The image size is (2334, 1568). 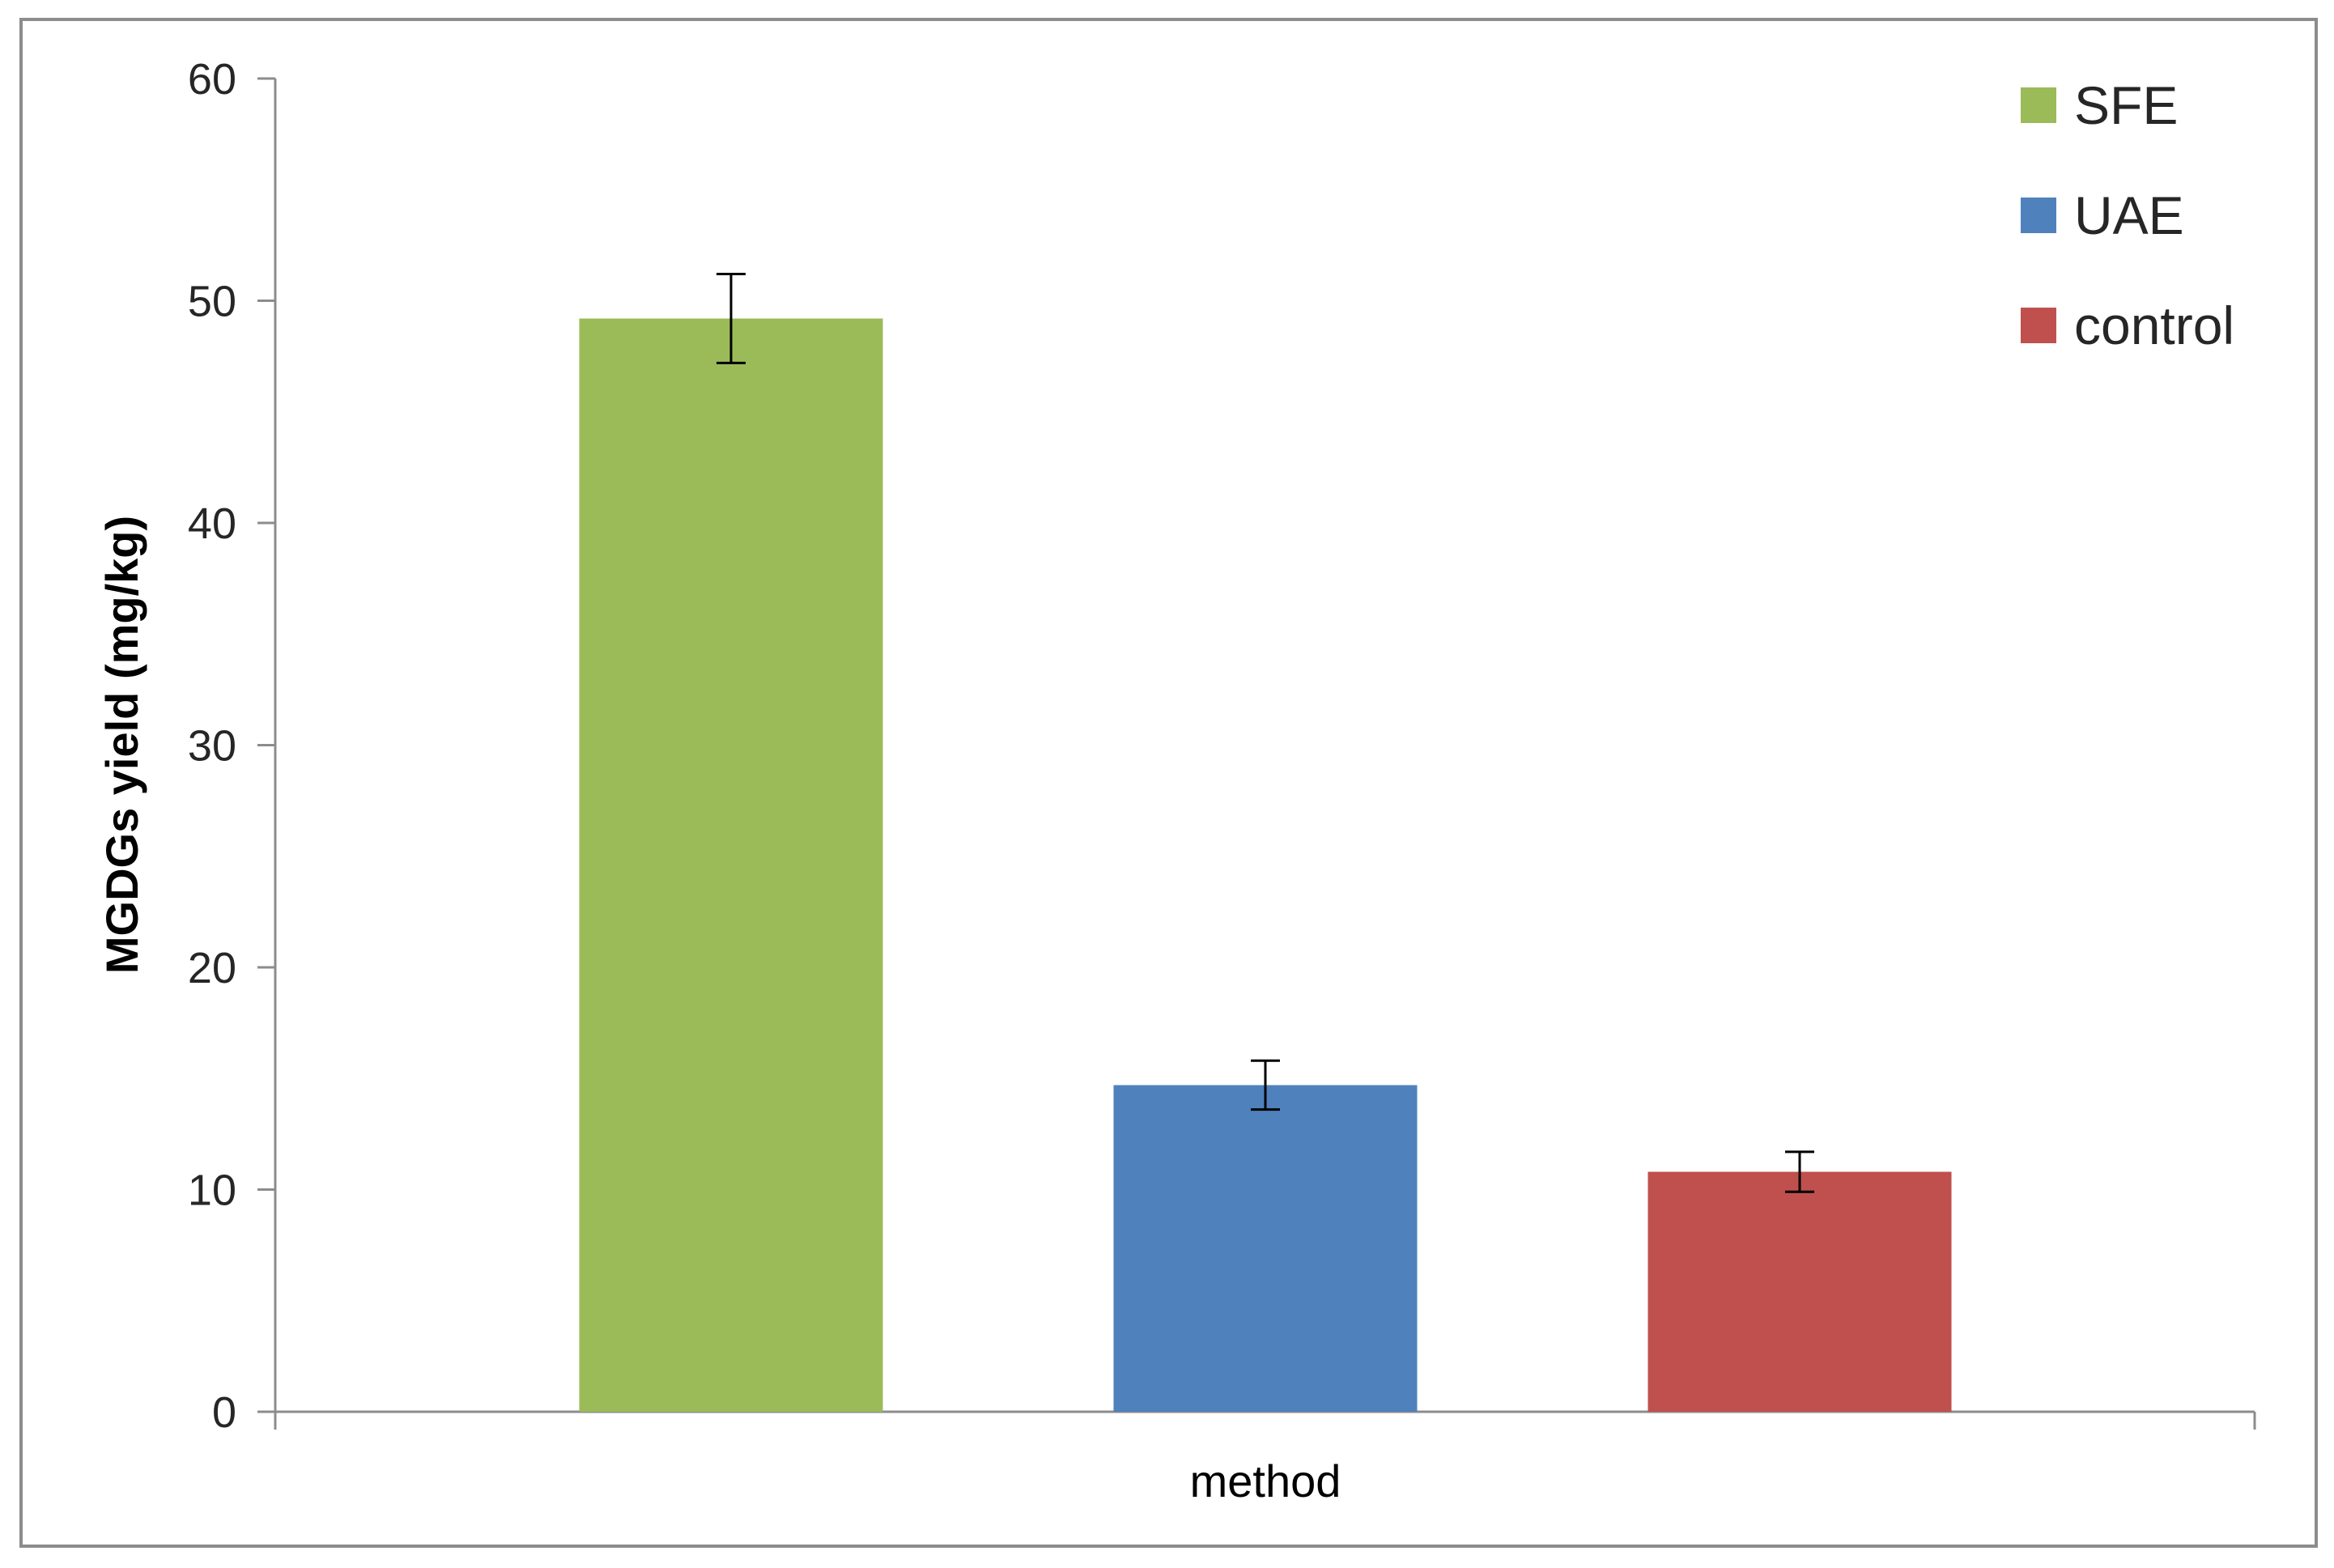 I want to click on error-bar-control, so click(x=1799, y=1171).